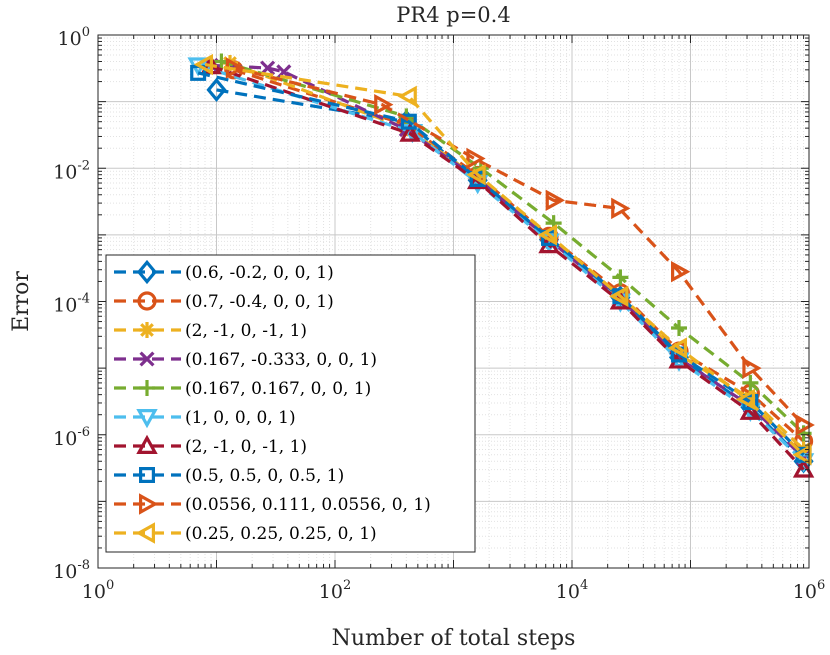 This screenshot has width=830, height=655. Describe the element at coordinates (308, 505) in the screenshot. I see `legend-label: (0.0556, 0.111, 0.0556, 0, 1)` at that location.